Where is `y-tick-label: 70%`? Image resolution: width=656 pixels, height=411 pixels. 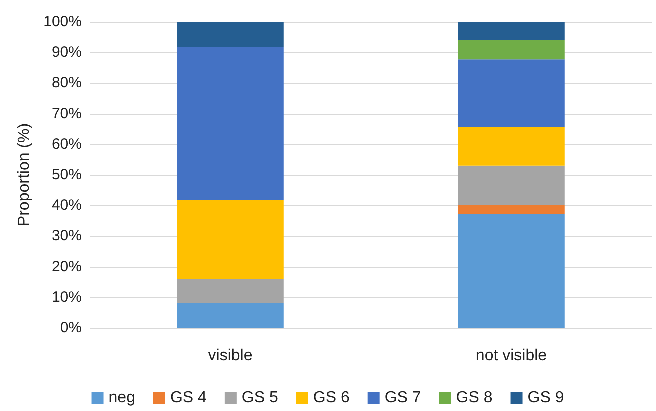
y-tick-label: 70% is located at coordinates (67, 113).